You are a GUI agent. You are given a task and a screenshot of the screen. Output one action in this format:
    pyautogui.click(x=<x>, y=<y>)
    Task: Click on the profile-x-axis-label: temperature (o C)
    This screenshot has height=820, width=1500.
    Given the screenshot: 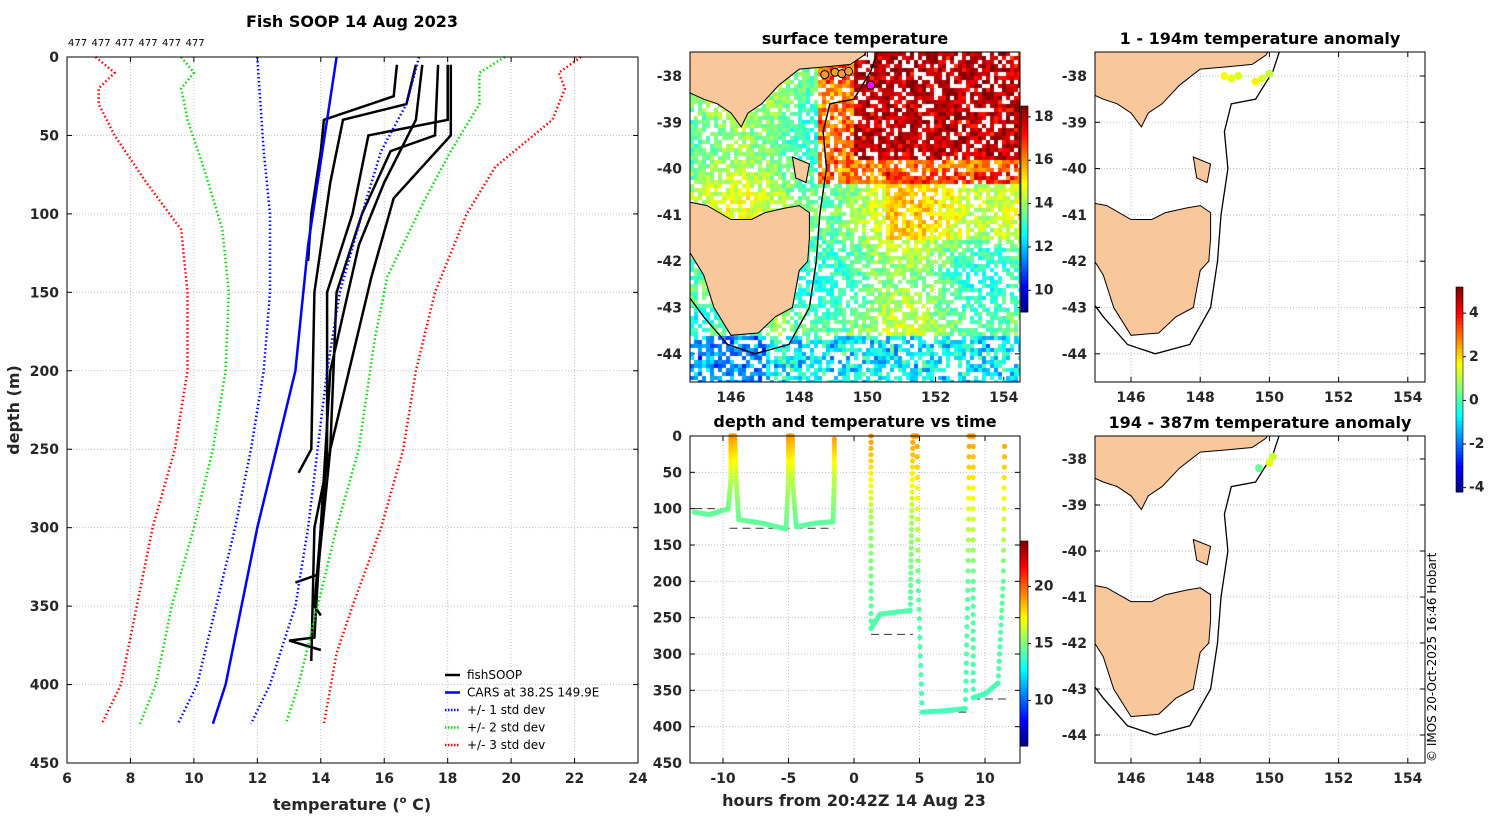 What is the action you would take?
    pyautogui.click(x=352, y=804)
    